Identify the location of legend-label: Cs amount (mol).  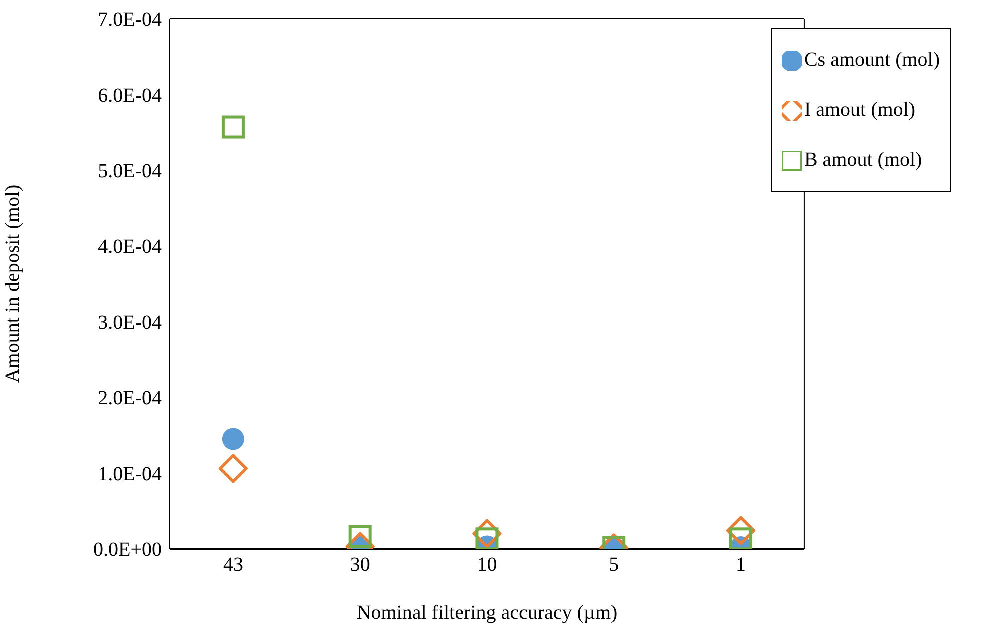
(871, 60).